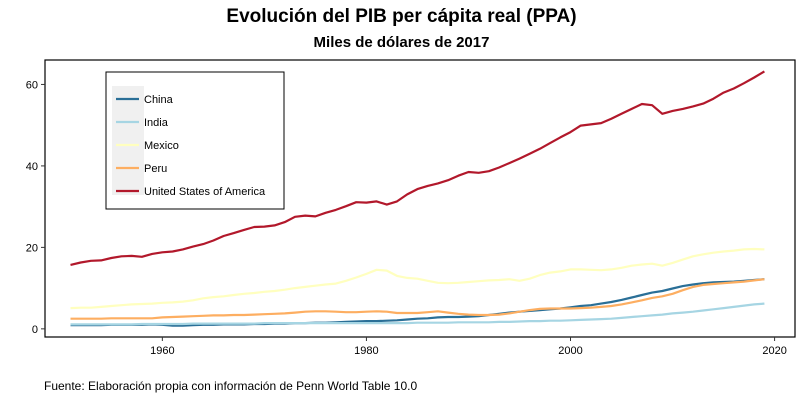 The height and width of the screenshot is (401, 803). Describe the element at coordinates (417, 299) in the screenshot. I see `series-line-peru` at that location.